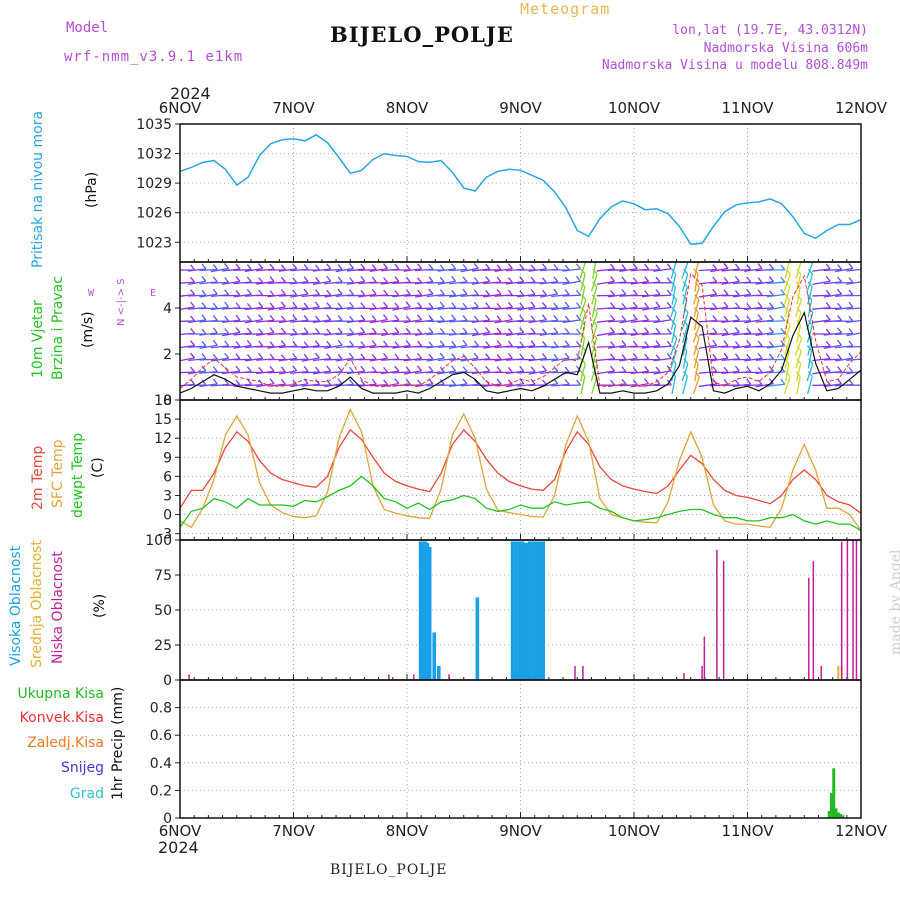 This screenshot has width=900, height=900. I want to click on panel-frame, so click(520, 749).